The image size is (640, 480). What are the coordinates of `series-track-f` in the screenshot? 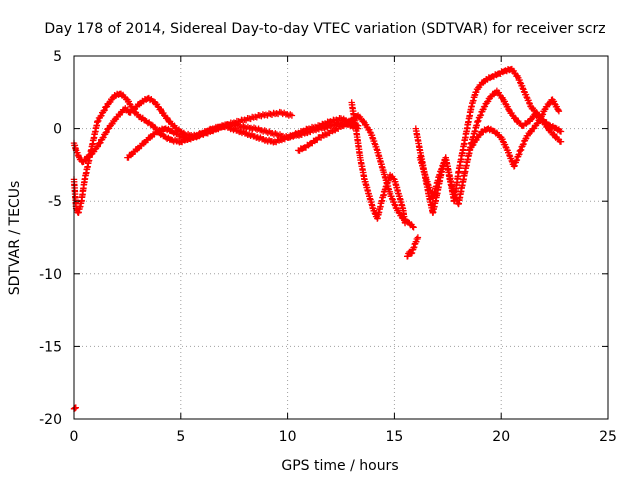 It's located at (413, 247).